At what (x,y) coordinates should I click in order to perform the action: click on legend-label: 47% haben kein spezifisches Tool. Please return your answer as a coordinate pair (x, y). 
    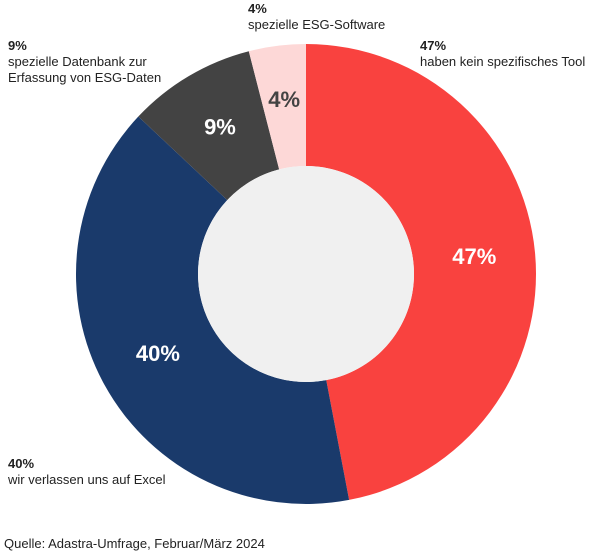
    Looking at the image, I should click on (510, 54).